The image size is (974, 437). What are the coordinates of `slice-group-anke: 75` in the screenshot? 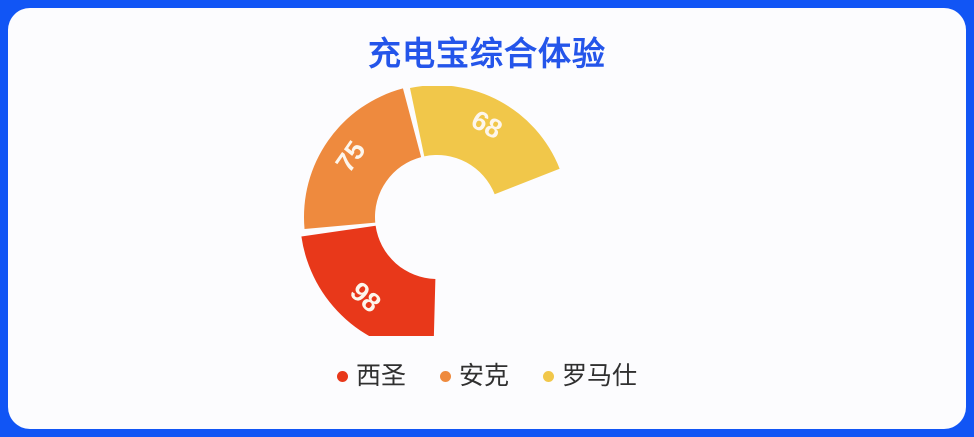 It's located at (362, 158).